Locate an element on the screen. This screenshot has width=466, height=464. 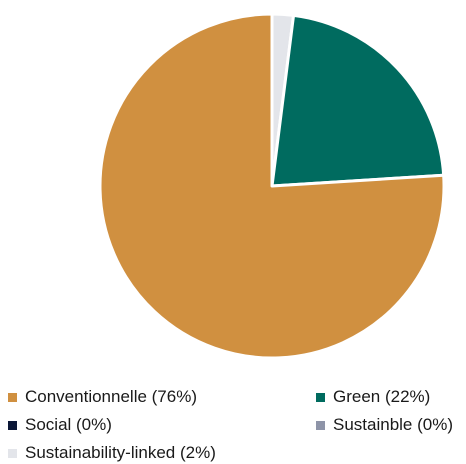
legend-item-green: Green (22%) is located at coordinates (373, 397).